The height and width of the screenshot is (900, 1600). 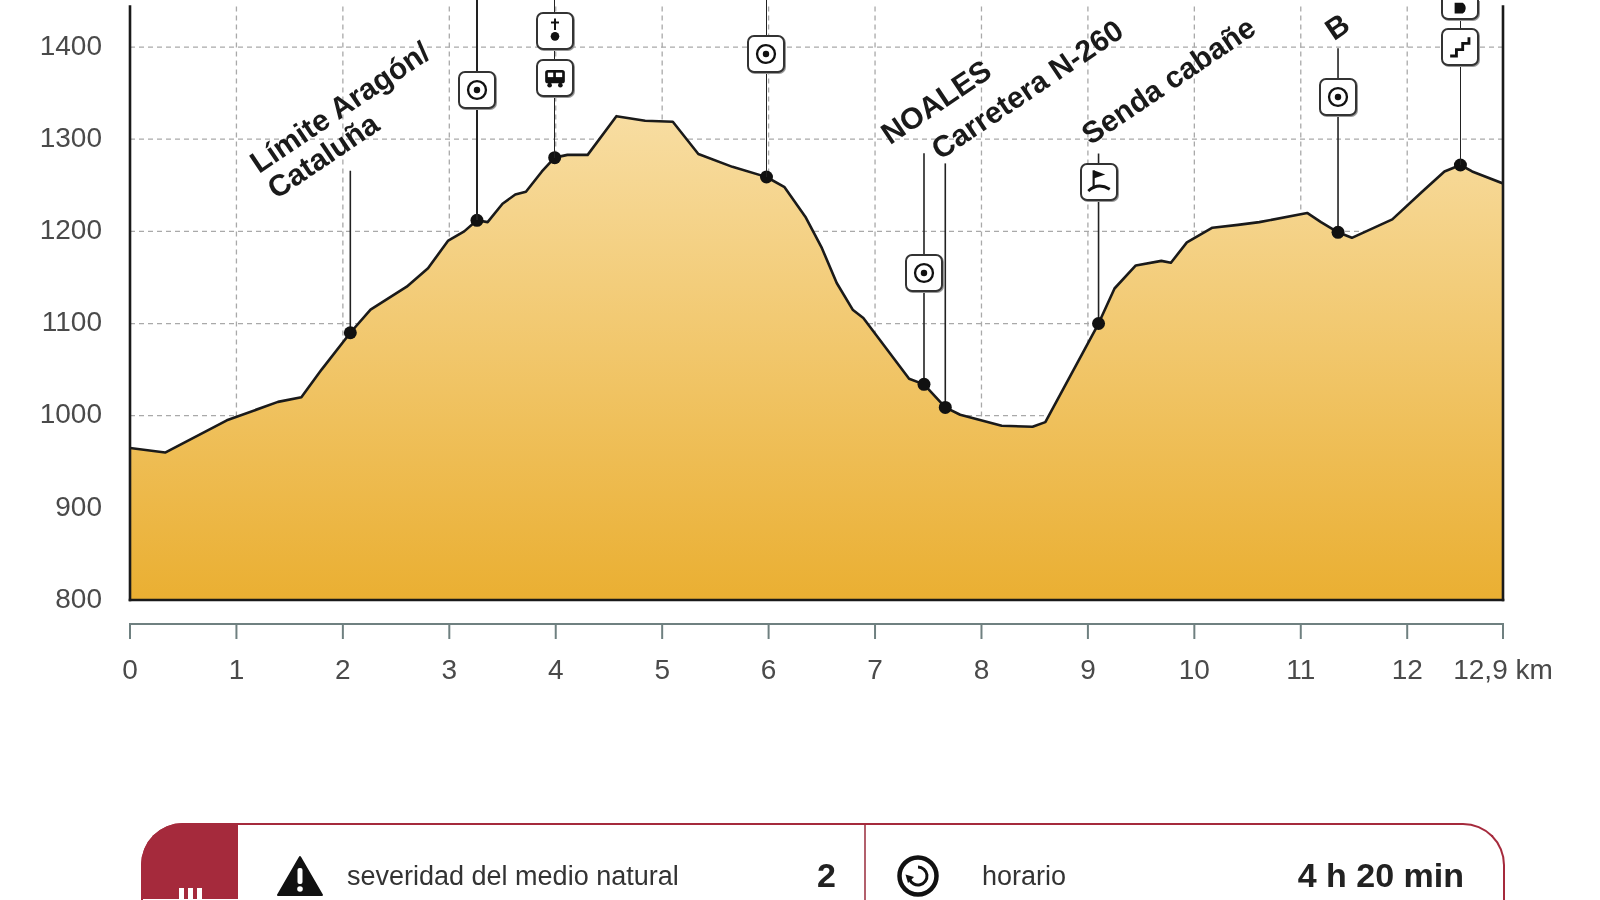 What do you see at coordinates (1407, 669) in the screenshot?
I see `x-tick-label: 12` at bounding box center [1407, 669].